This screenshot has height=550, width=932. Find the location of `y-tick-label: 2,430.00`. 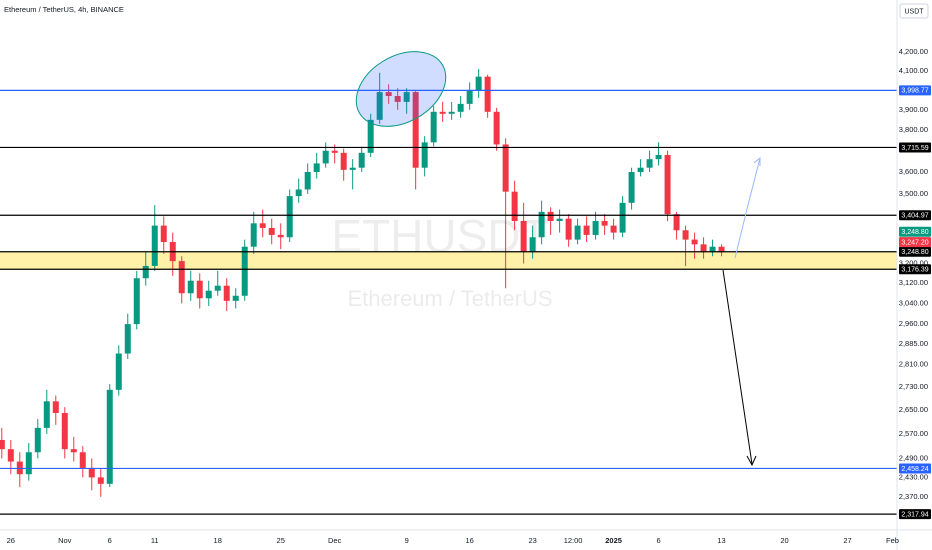

y-tick-label: 2,430.00 is located at coordinates (913, 476).